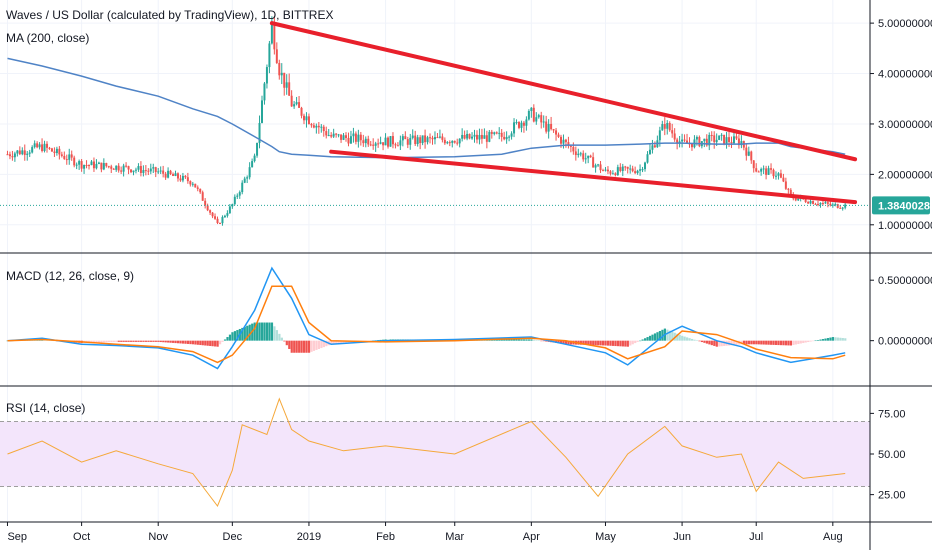  What do you see at coordinates (424, 532) in the screenshot?
I see `time-axis: Sep Oct Nov Dec 2019 Feb Mar Apr May Jun Jul Aug` at bounding box center [424, 532].